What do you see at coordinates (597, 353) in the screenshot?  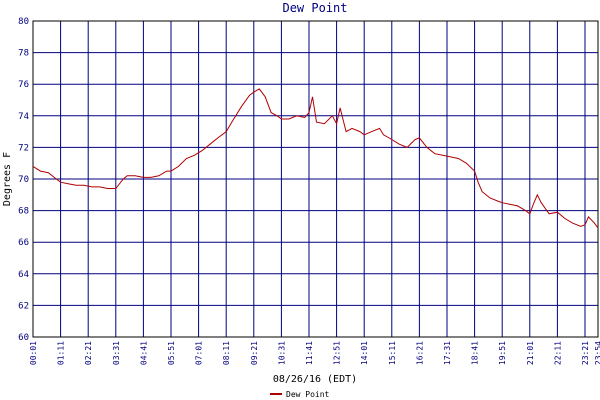 I see `x-tick-label: 23:54` at bounding box center [597, 353].